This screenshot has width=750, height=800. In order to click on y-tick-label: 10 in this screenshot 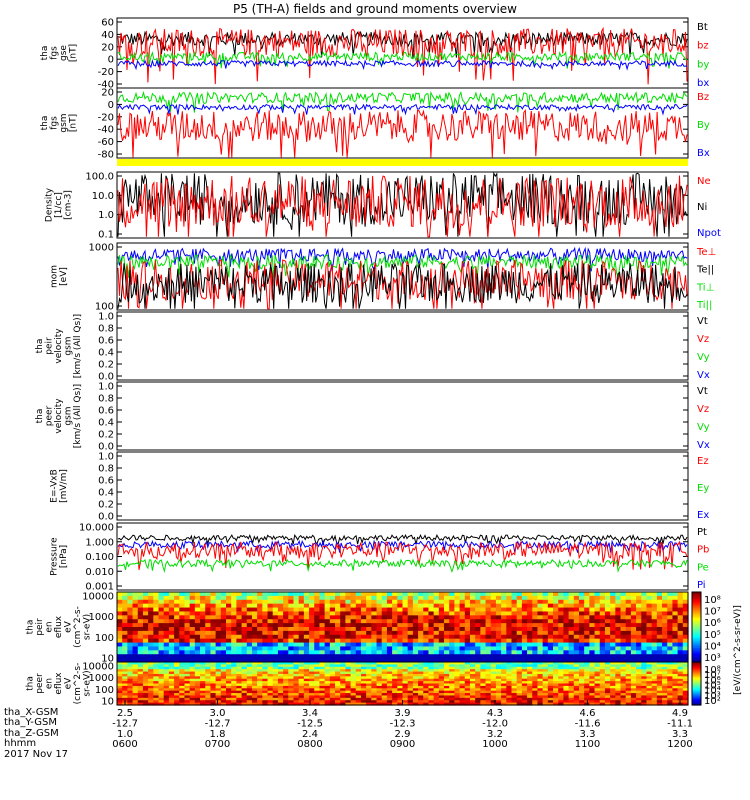, I will do `click(107, 702)`.